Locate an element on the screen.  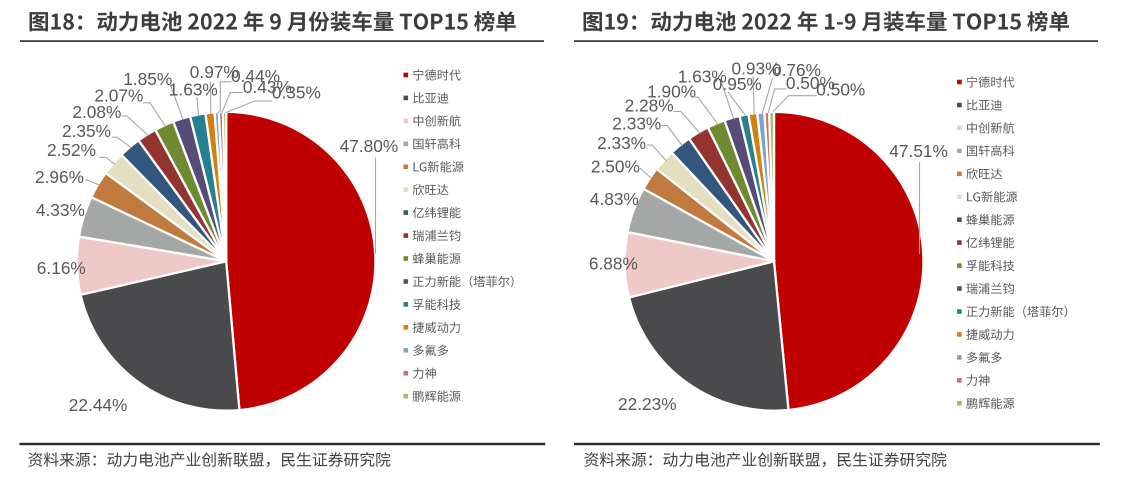
svg-text: 22.23% is located at coordinates (647, 404).